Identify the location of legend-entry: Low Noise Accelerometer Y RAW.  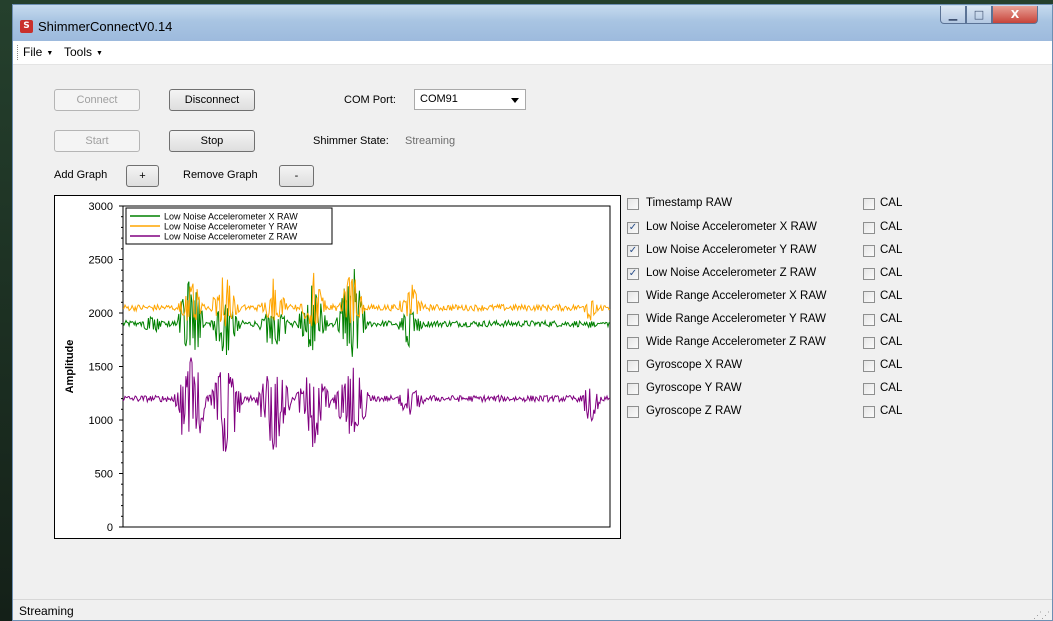
(231, 227).